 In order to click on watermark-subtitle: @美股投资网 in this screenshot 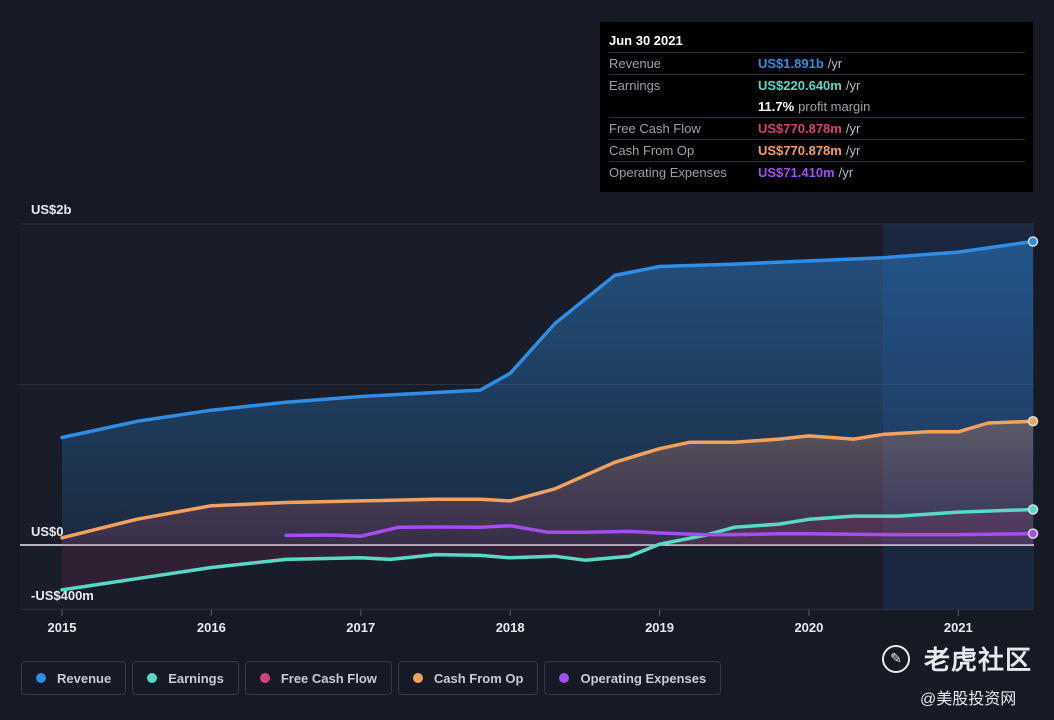, I will do `click(968, 699)`.